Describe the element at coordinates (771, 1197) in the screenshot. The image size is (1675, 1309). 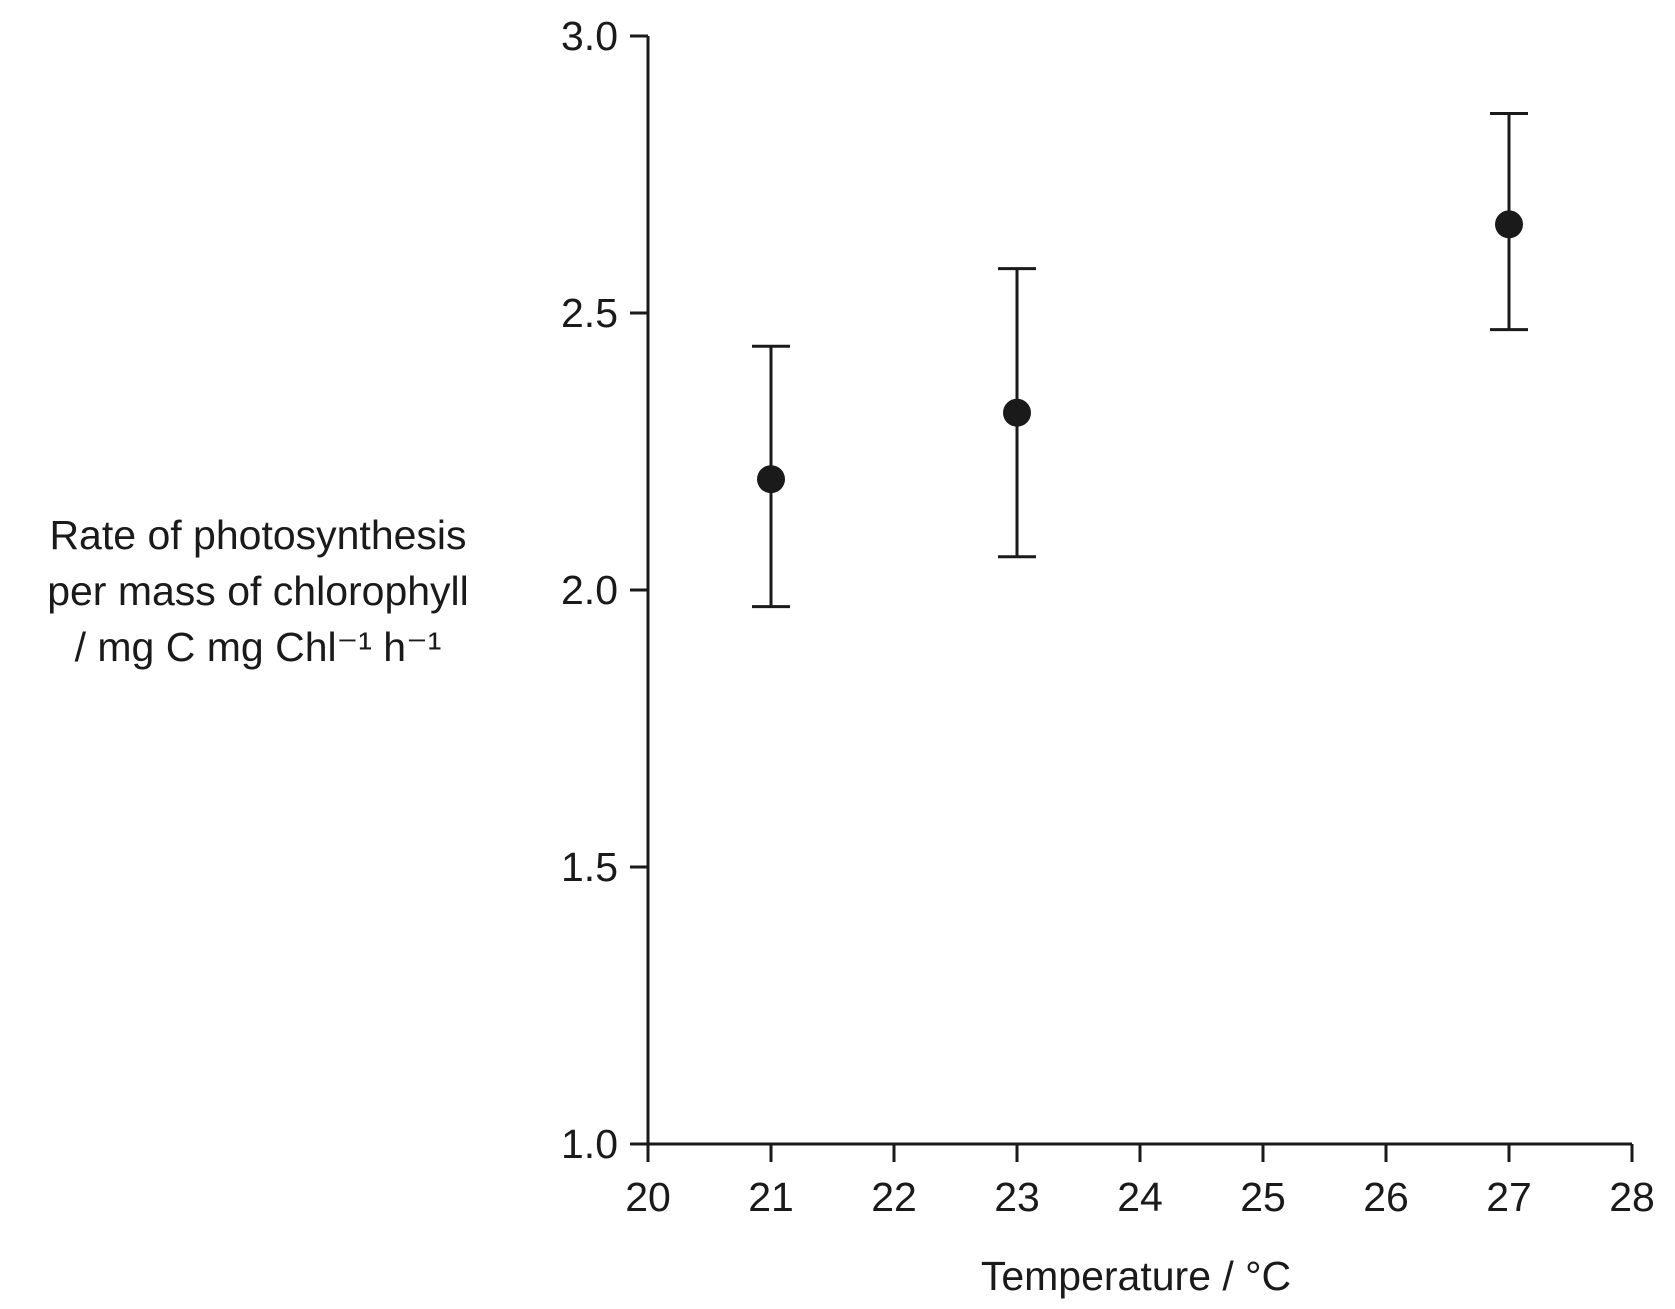
I see `x-tick-label: 21` at that location.